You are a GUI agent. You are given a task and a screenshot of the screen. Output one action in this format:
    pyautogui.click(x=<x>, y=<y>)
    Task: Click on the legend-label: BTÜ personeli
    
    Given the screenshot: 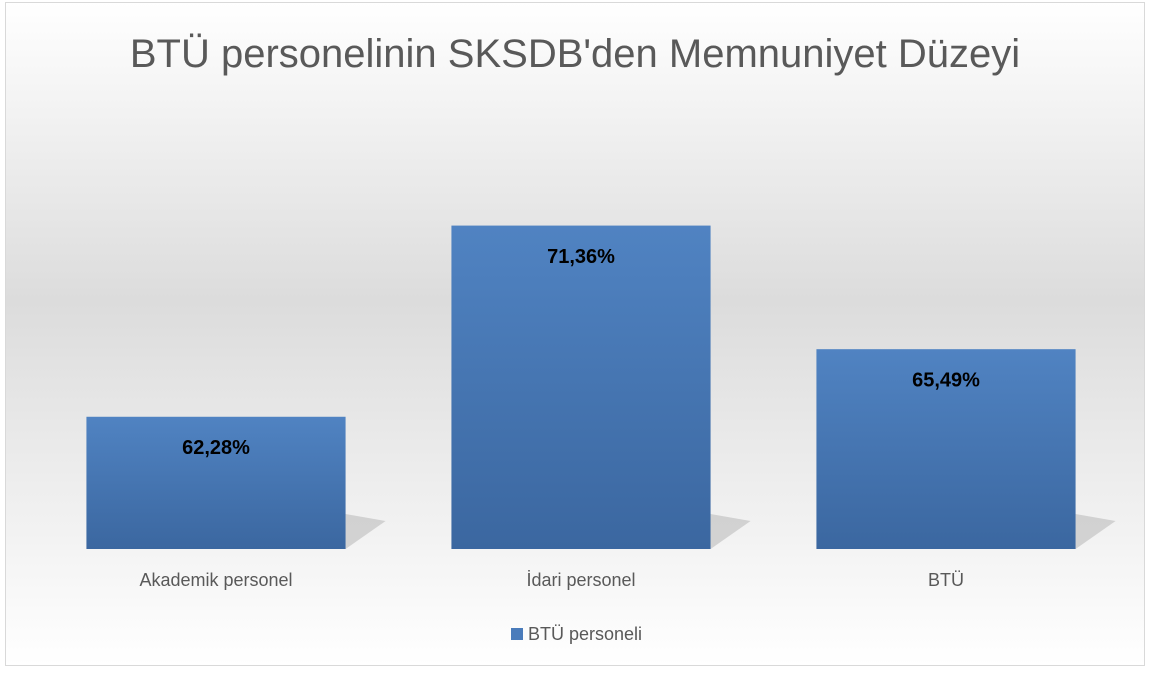 What is the action you would take?
    pyautogui.click(x=585, y=634)
    